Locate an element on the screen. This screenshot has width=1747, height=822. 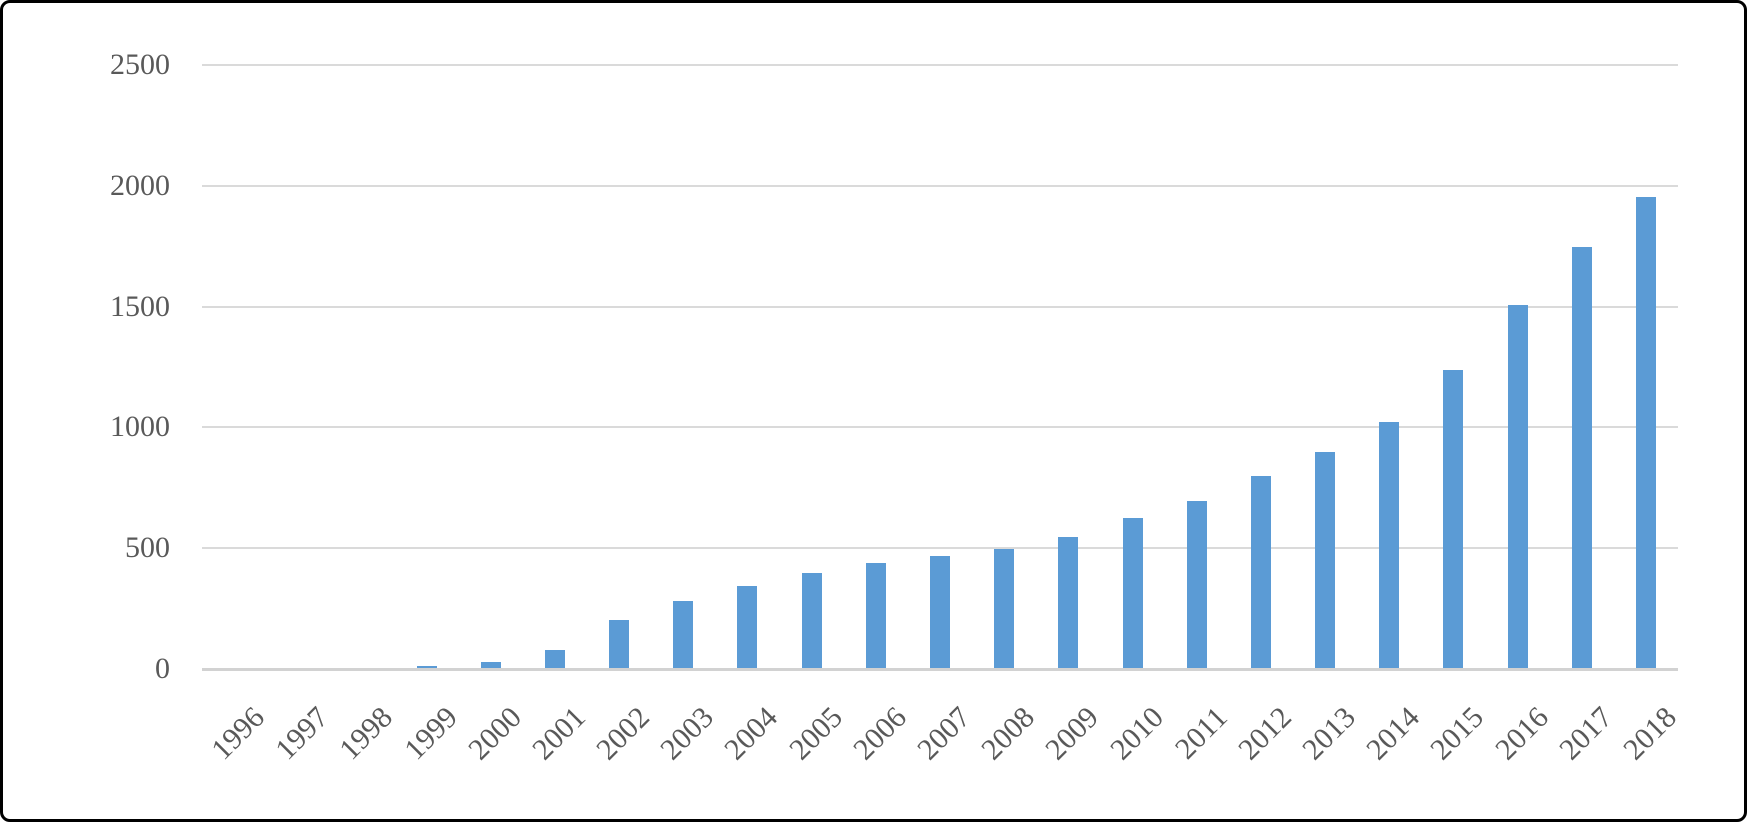
x-axis-tick-label-2002: 2002 is located at coordinates (623, 733).